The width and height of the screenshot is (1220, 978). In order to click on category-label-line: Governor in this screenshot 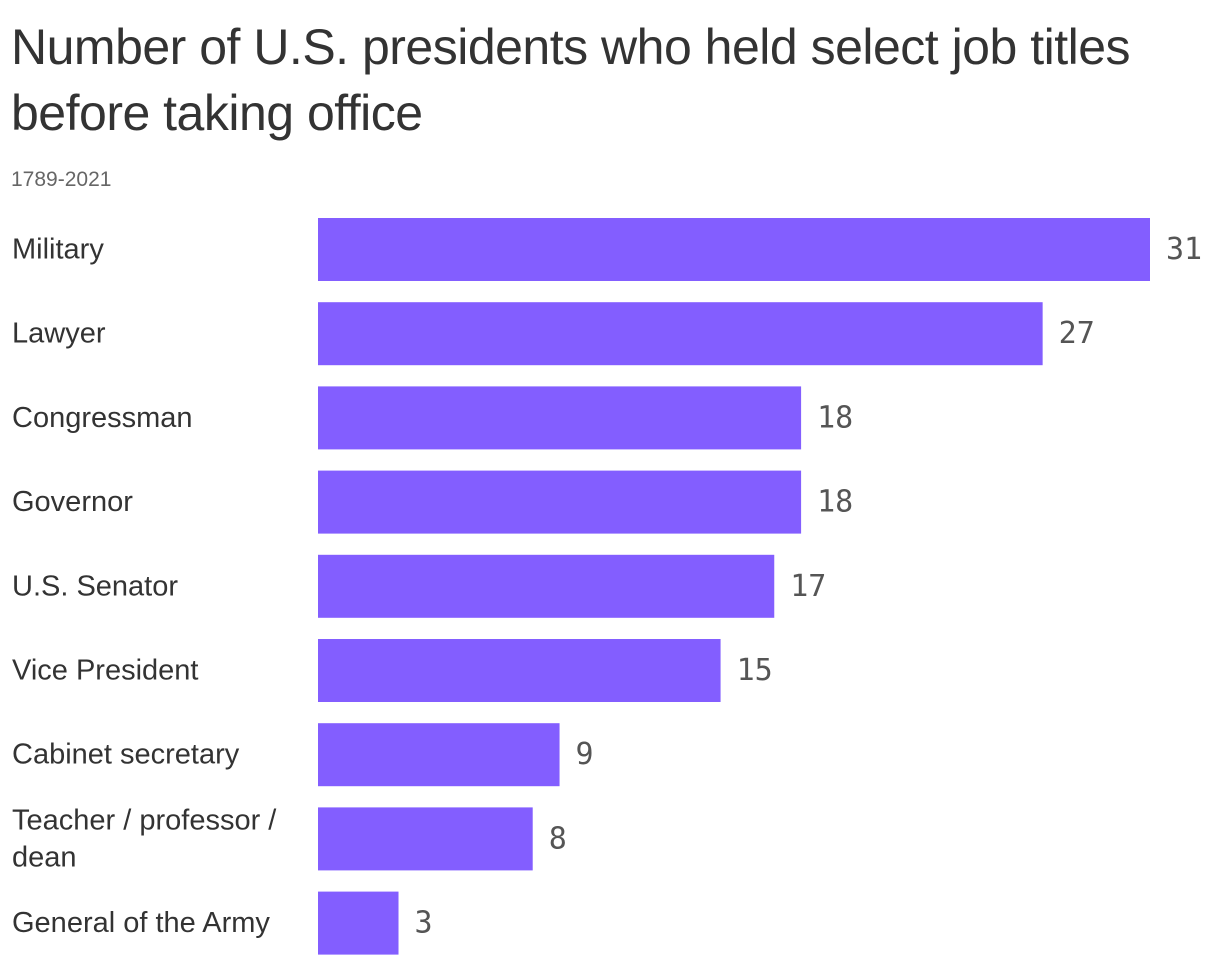, I will do `click(72, 502)`.